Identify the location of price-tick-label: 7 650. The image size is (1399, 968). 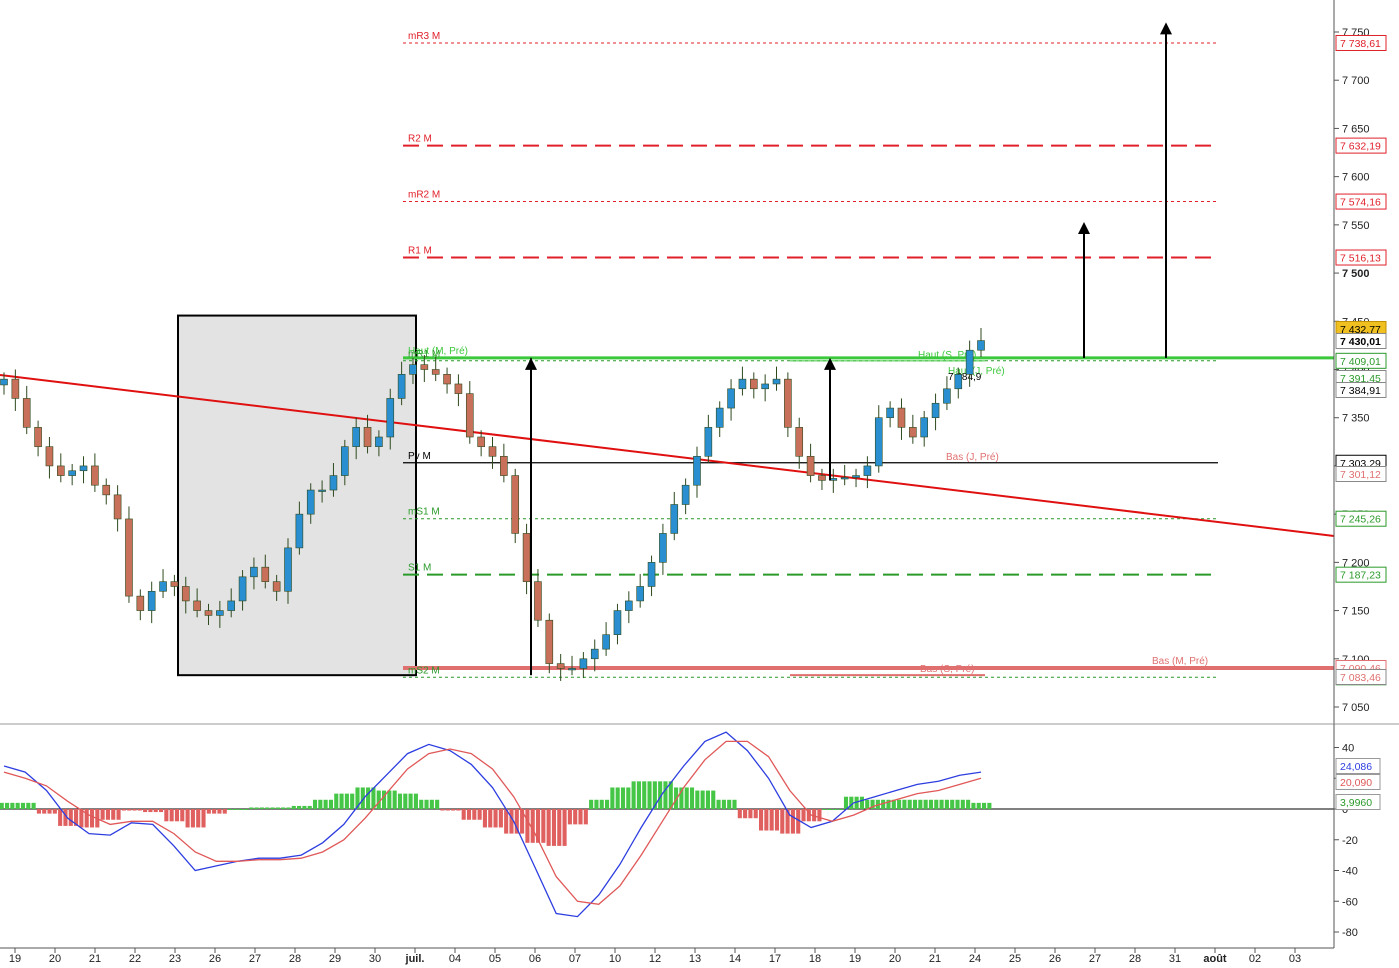
(1356, 129).